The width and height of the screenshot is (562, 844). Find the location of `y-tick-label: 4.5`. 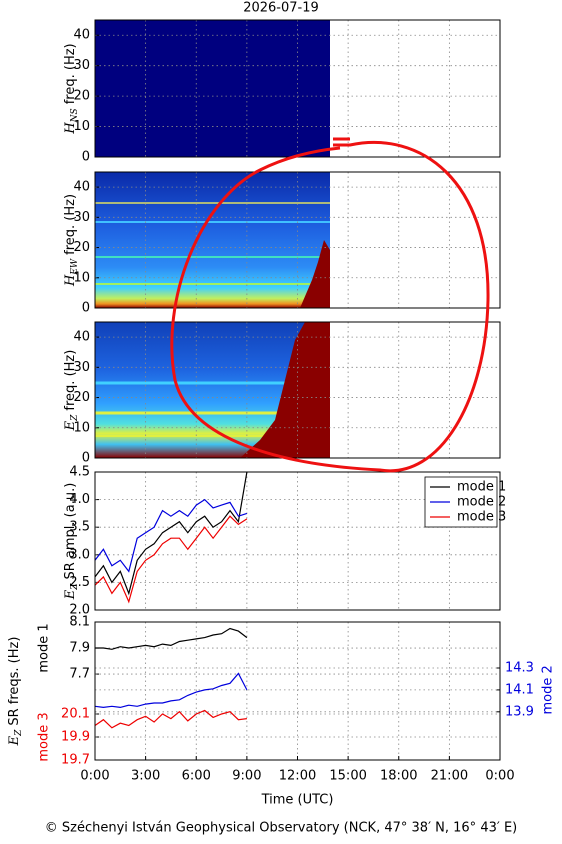

y-tick-label: 4.5 is located at coordinates (79, 472).